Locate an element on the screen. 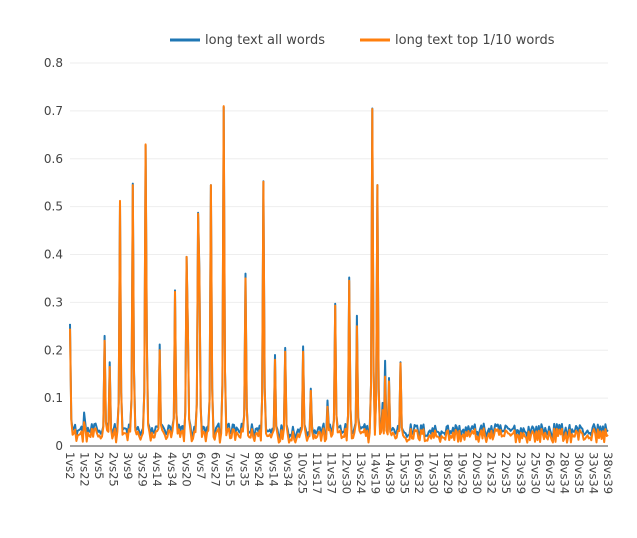 The width and height of the screenshot is (637, 538). x-tick-label: 15vs35 is located at coordinates (404, 473).